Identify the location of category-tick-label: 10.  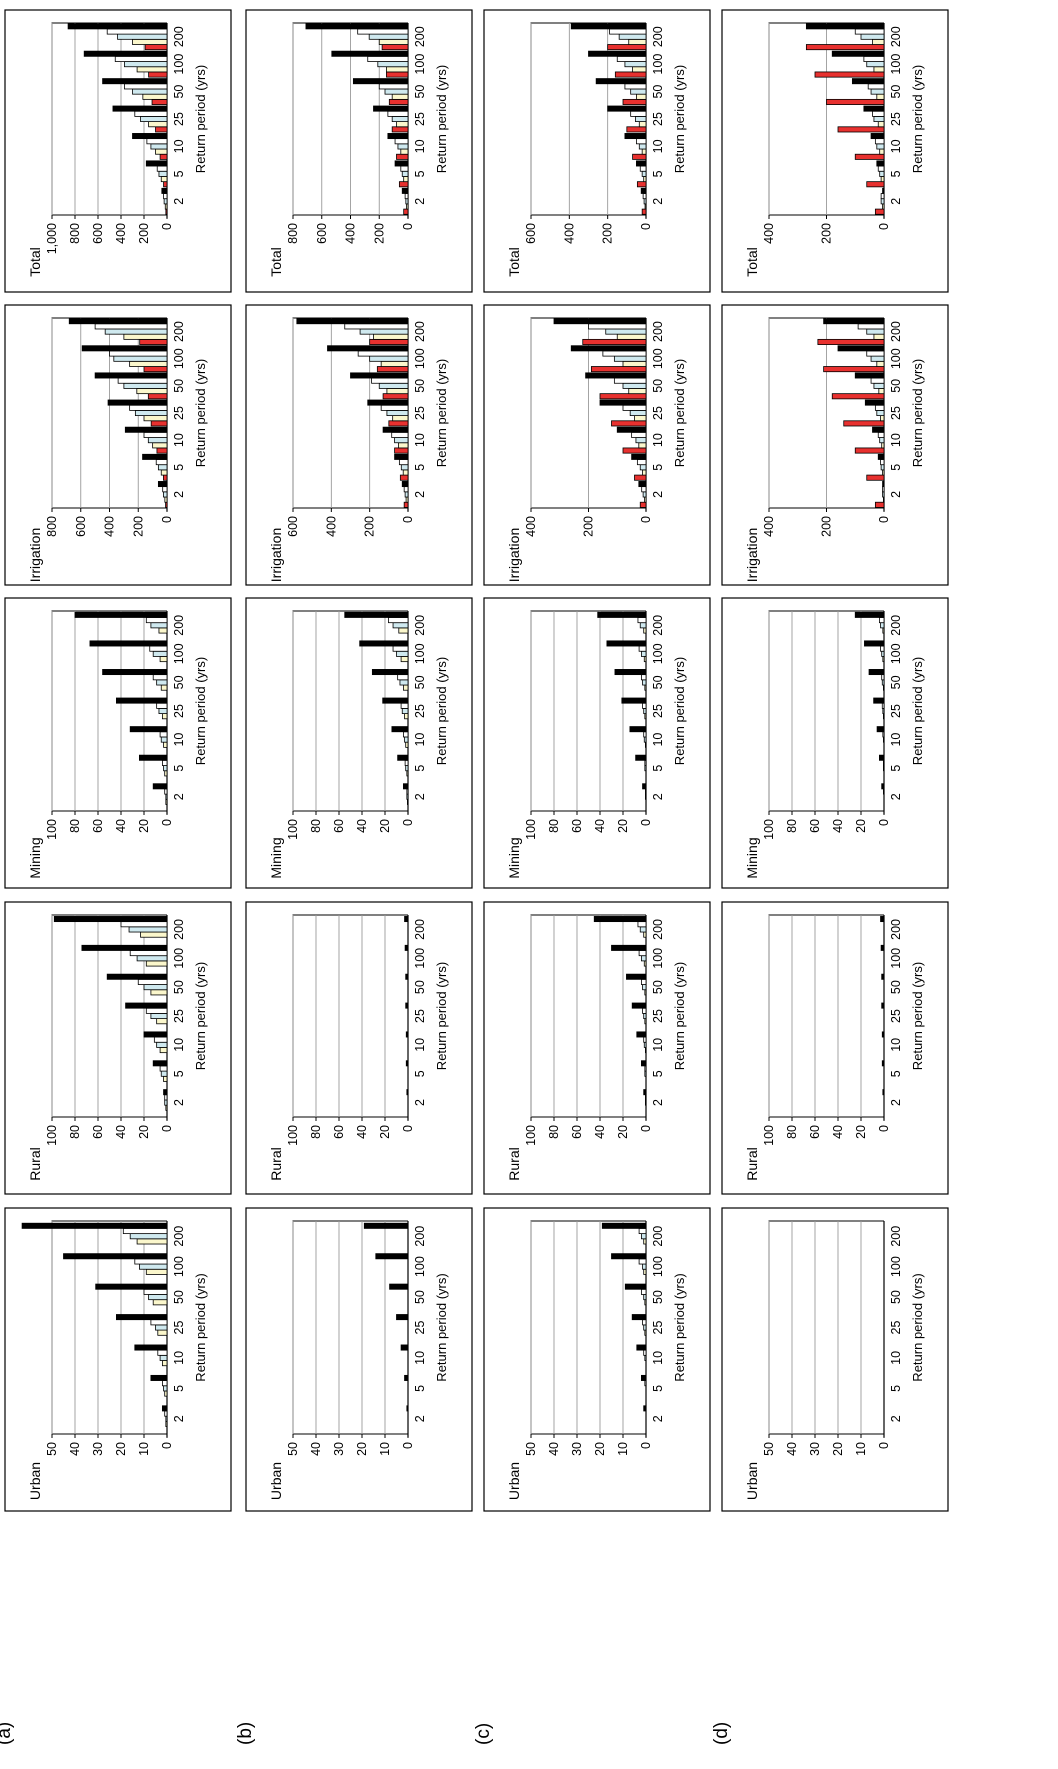
(896, 440).